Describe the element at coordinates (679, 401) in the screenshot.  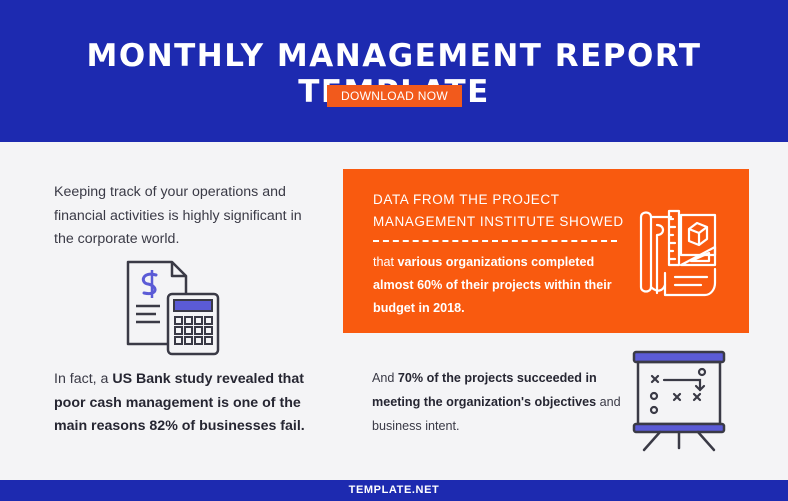
I see `strategy-board-icon` at that location.